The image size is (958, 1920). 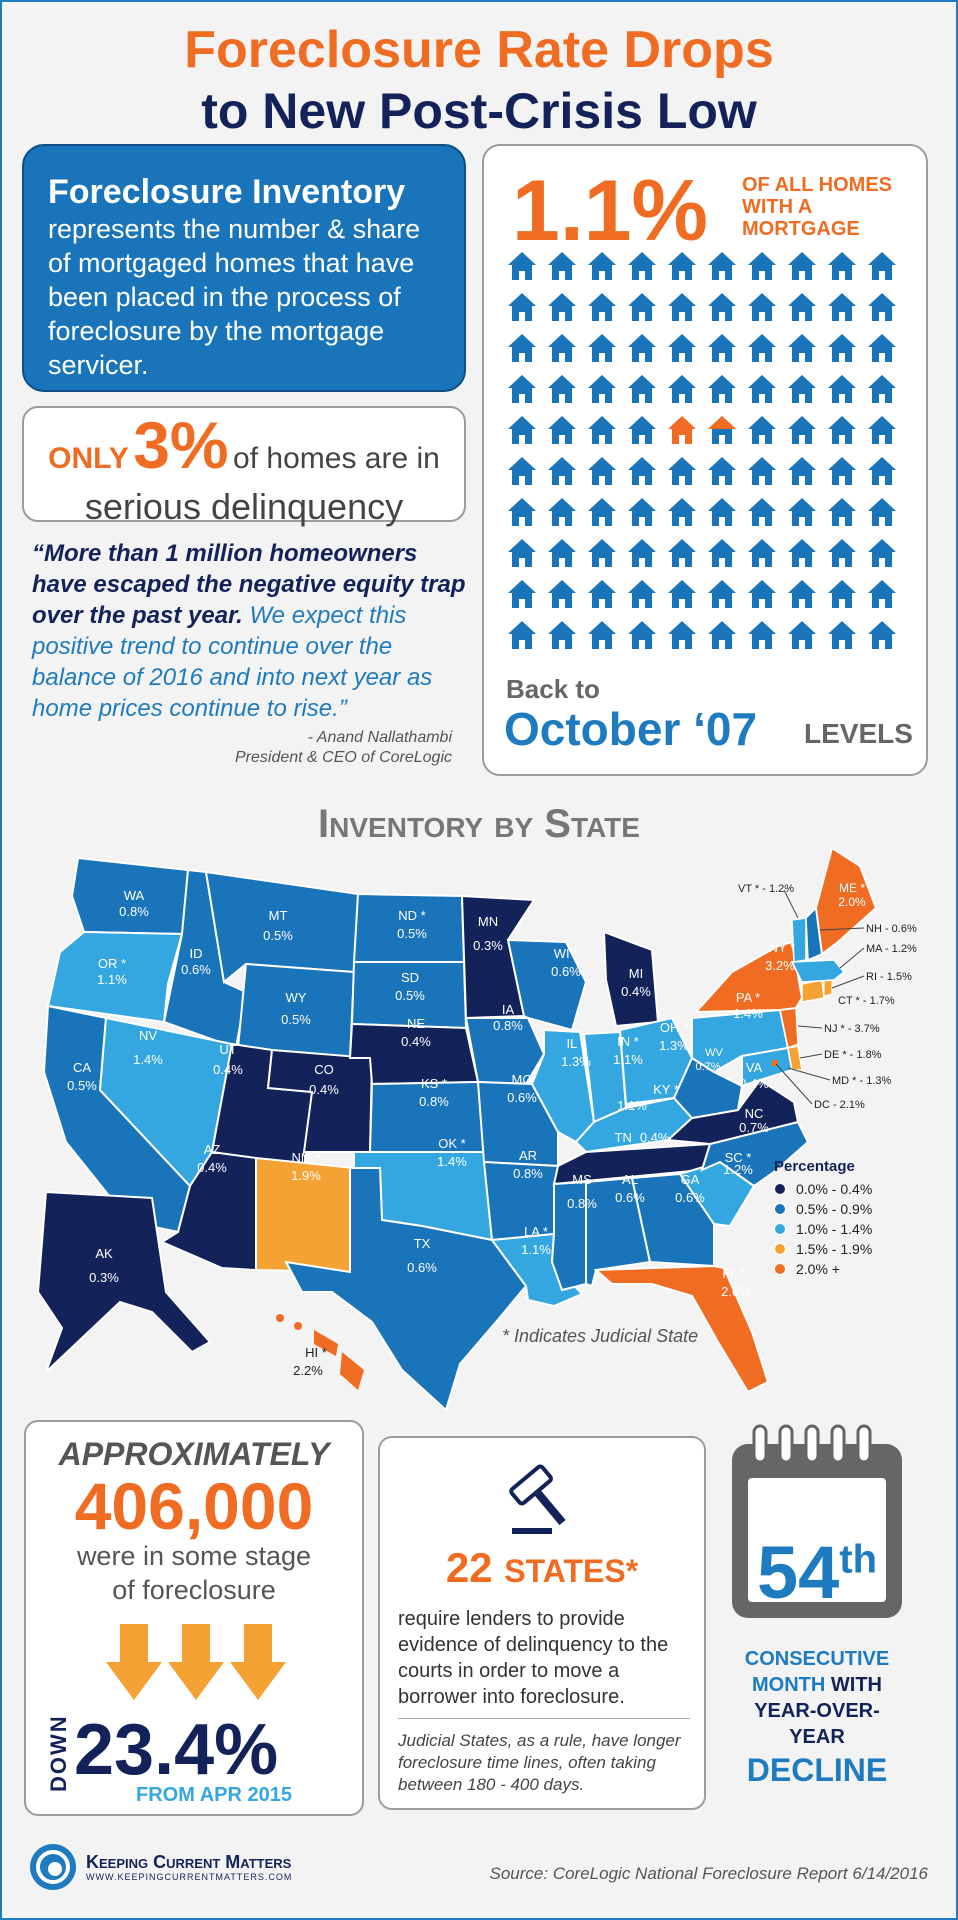 What do you see at coordinates (326, 1343) in the screenshot?
I see `state-hi` at bounding box center [326, 1343].